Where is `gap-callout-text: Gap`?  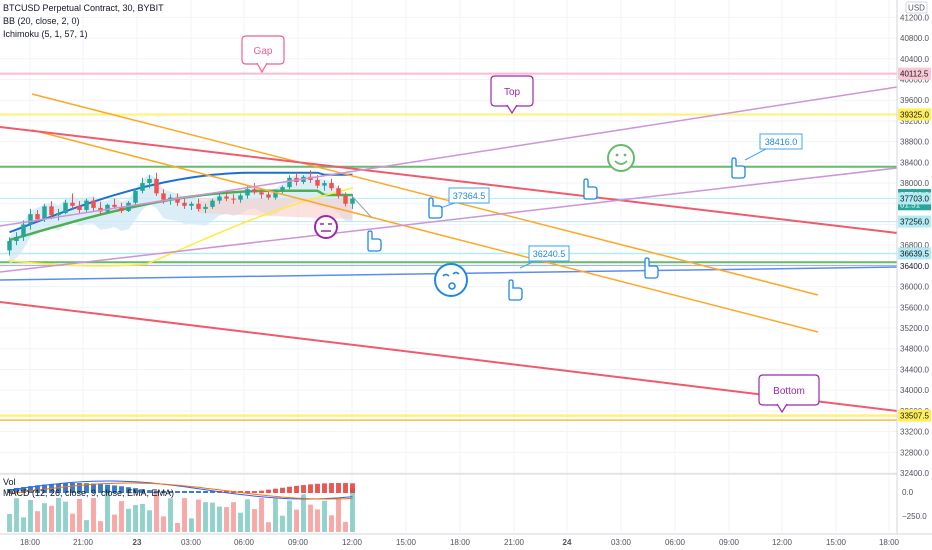 gap-callout-text: Gap is located at coordinates (263, 51).